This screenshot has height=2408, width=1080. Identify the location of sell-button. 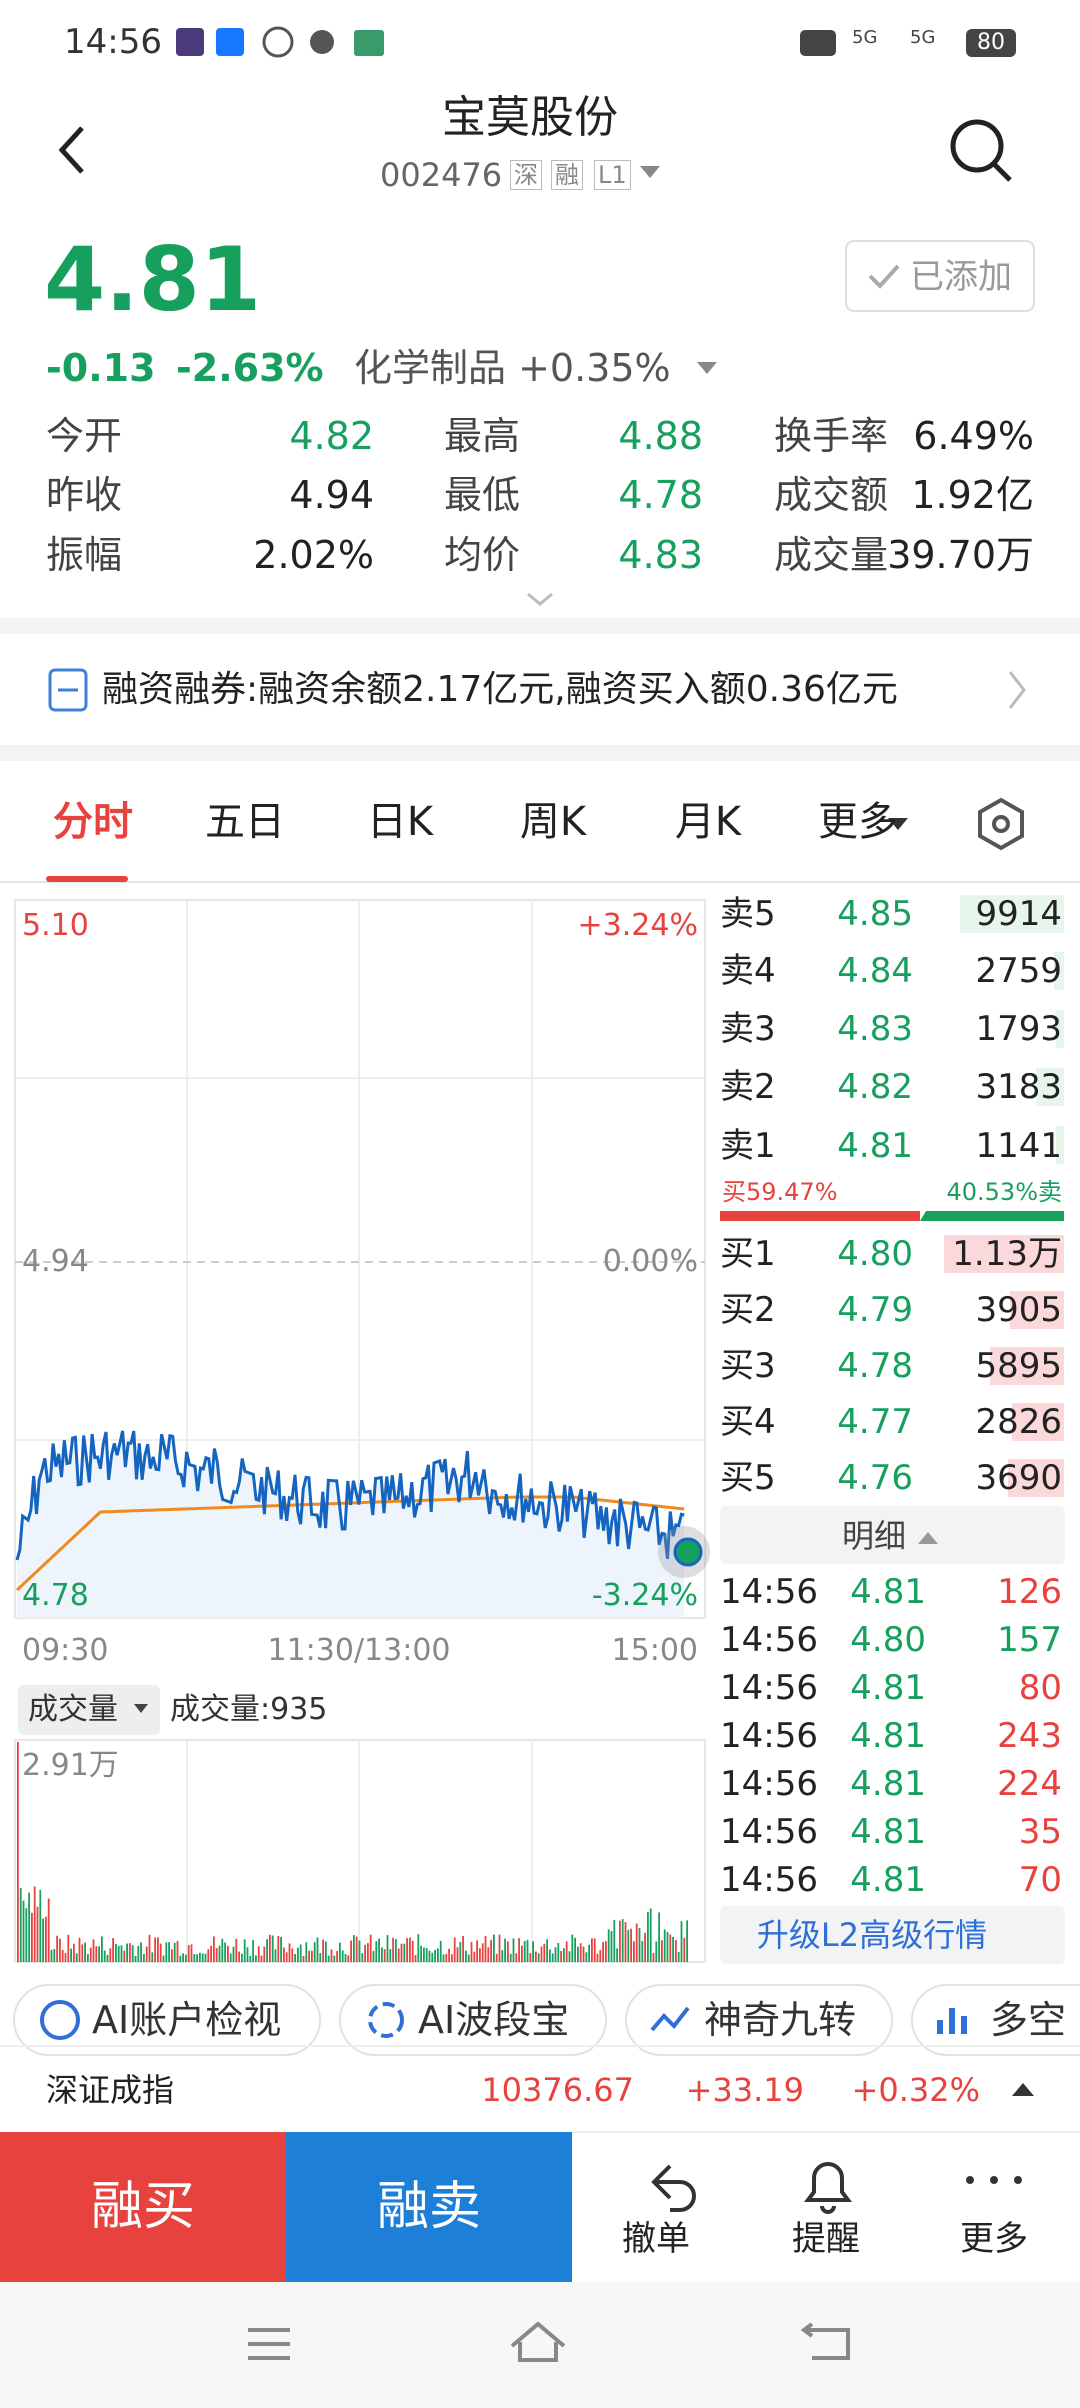
(429, 2207).